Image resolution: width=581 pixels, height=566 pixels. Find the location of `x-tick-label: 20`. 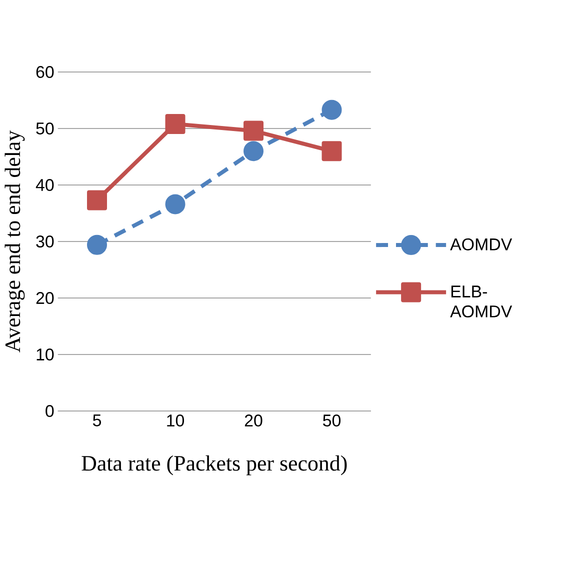

x-tick-label: 20 is located at coordinates (253, 420).